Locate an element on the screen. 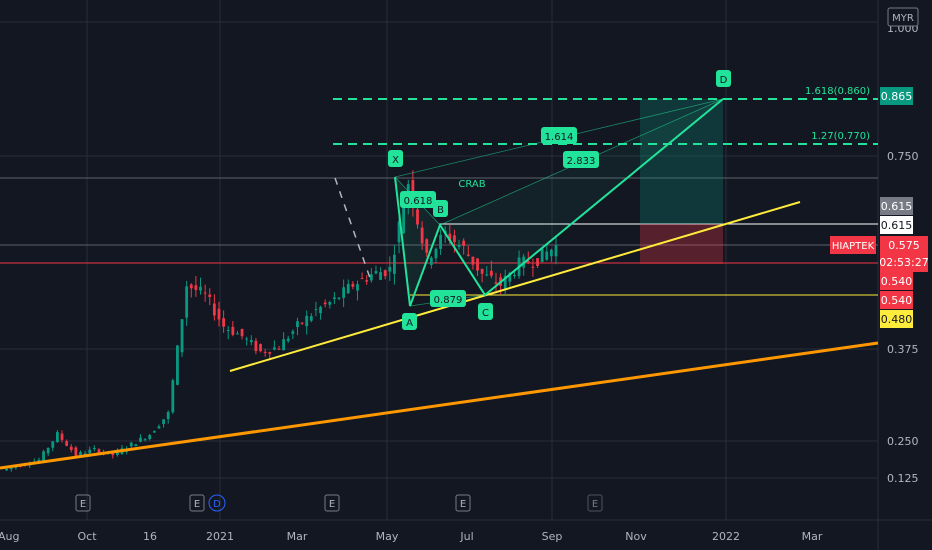  event-marker-4: E is located at coordinates (463, 504).